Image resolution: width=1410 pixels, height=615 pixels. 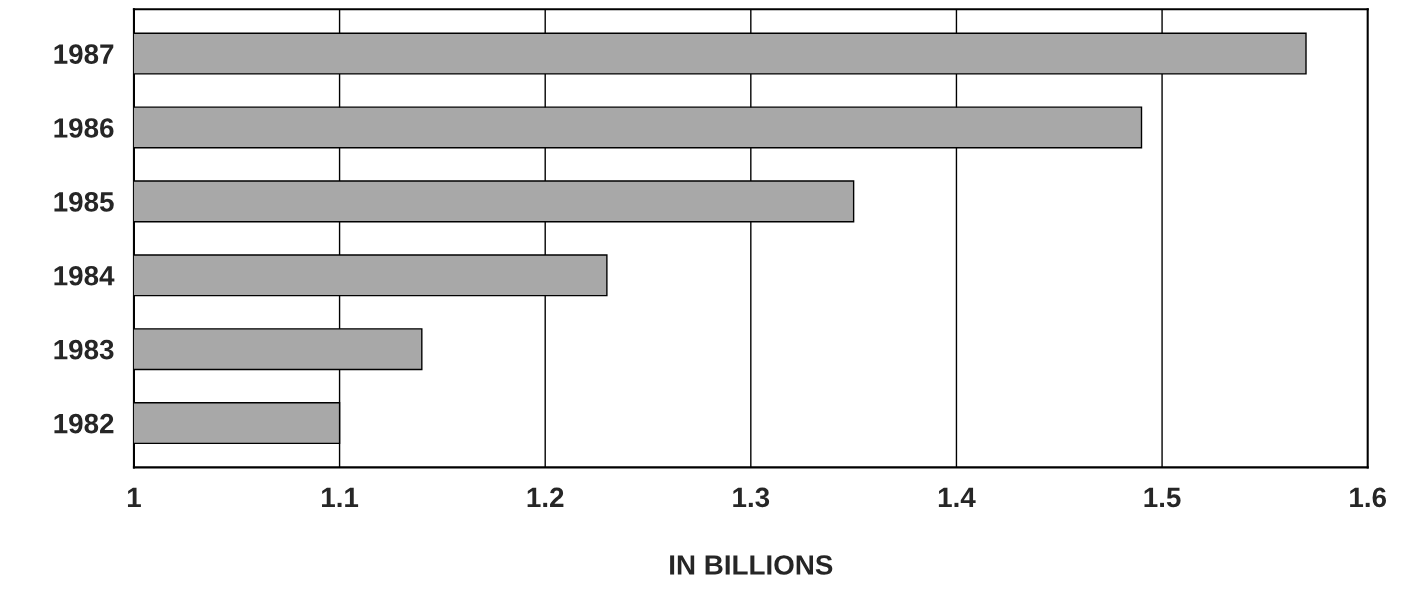 What do you see at coordinates (957, 497) in the screenshot?
I see `x-tick-label: 1.4` at bounding box center [957, 497].